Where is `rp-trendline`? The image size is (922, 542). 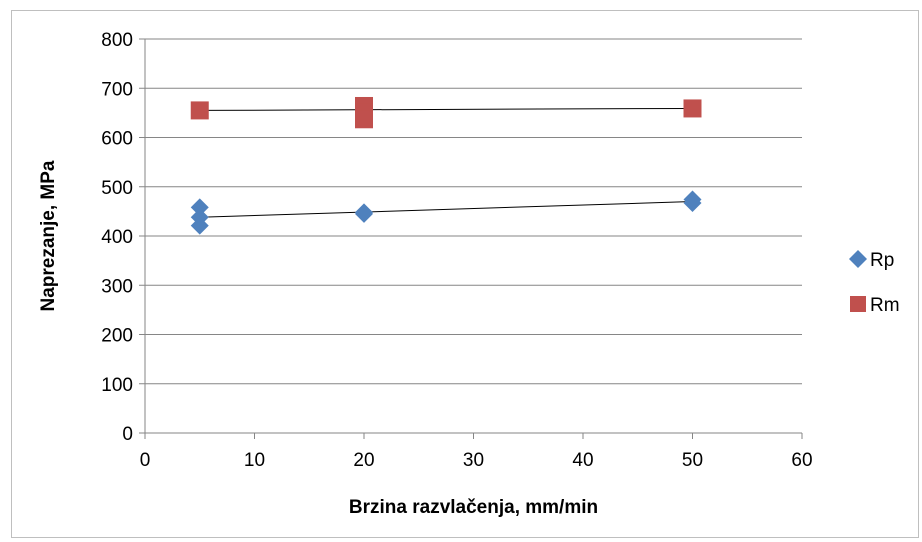 rp-trendline is located at coordinates (446, 209).